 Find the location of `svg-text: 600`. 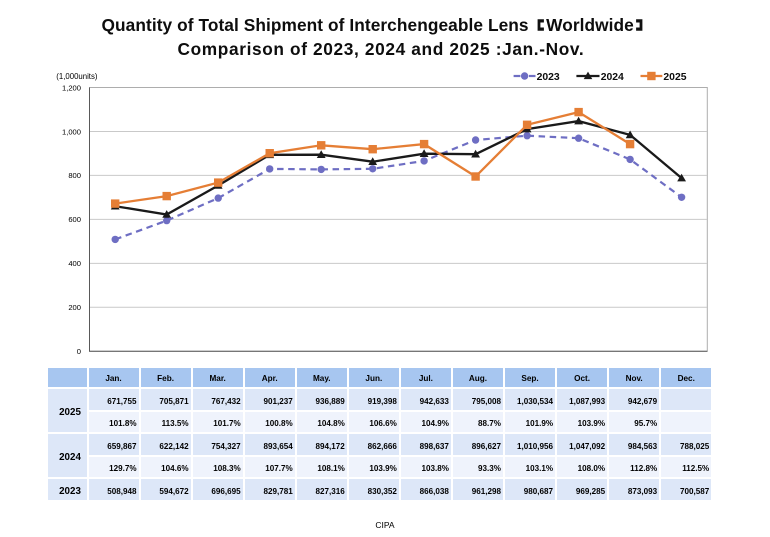

svg-text: 600 is located at coordinates (74, 219).